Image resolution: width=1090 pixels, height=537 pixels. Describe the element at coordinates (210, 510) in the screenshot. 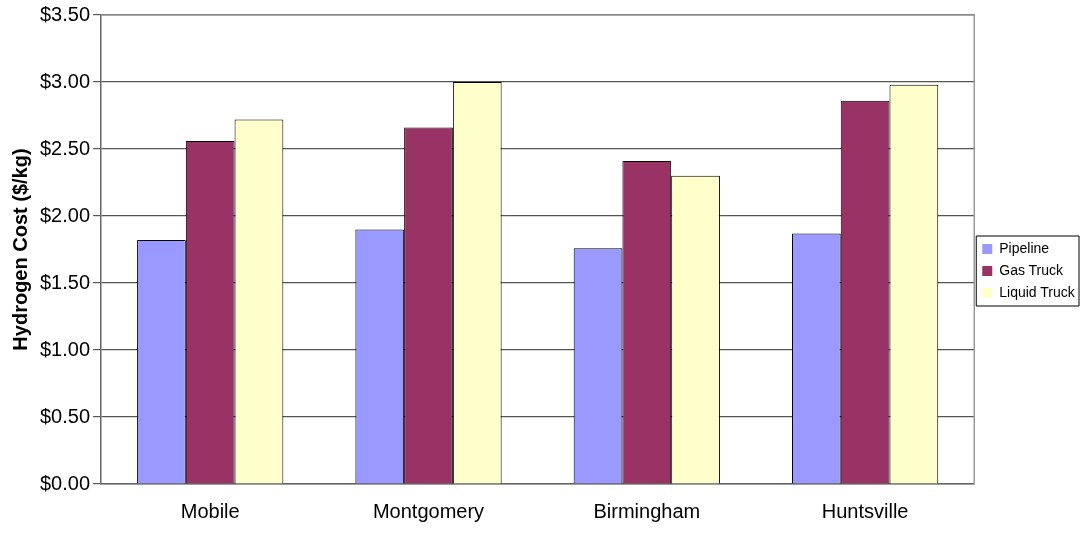

I see `x-tick-label: Mobile` at that location.